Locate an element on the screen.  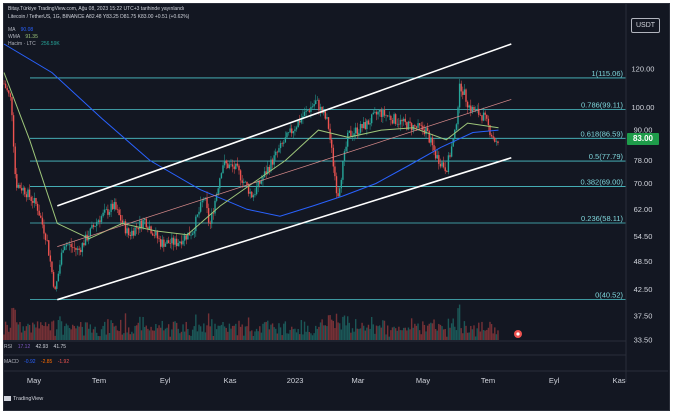
price-tick-label: 70.00 is located at coordinates (643, 183).